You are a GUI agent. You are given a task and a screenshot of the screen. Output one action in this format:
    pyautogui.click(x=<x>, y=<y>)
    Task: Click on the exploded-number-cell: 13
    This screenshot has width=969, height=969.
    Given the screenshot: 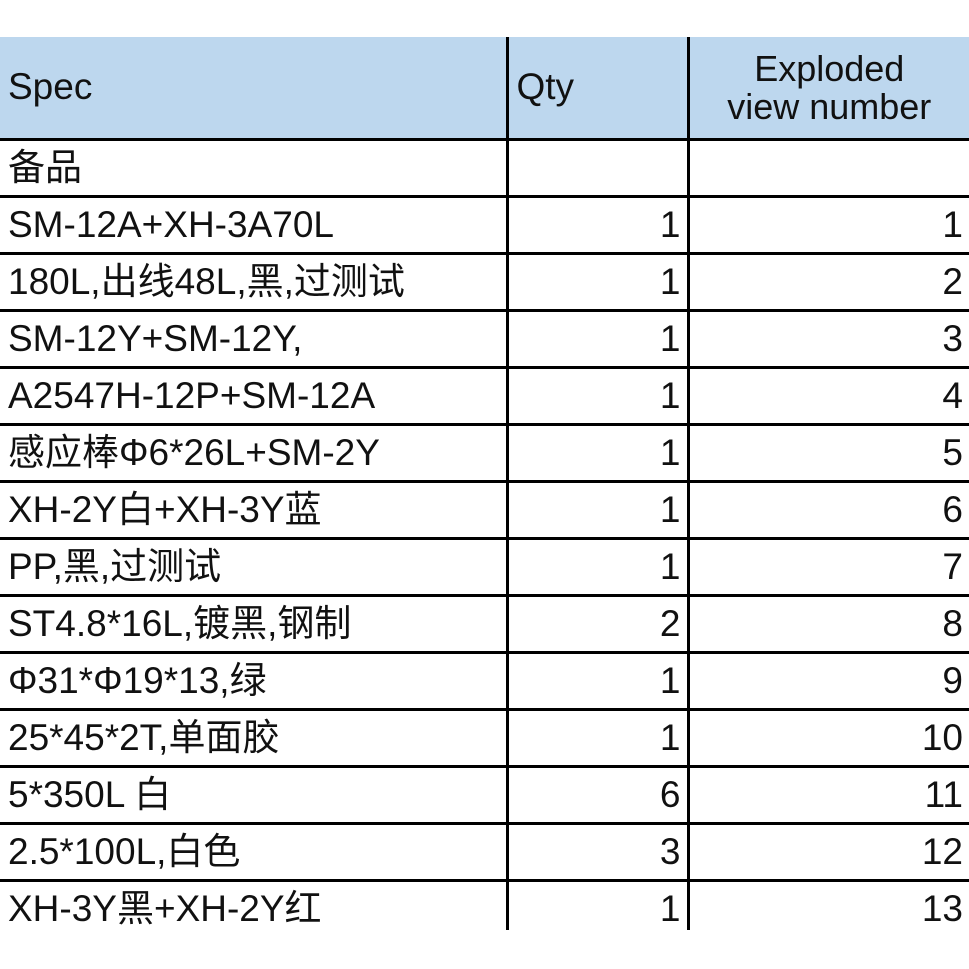 What is the action you would take?
    pyautogui.click(x=827, y=905)
    